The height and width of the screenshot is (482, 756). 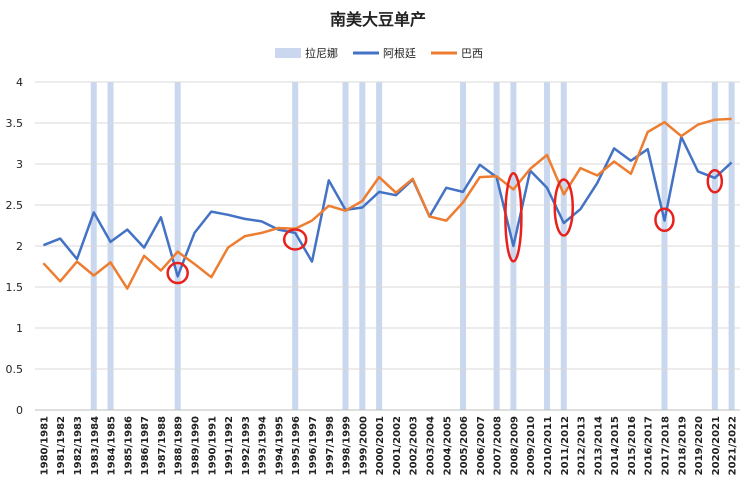 I want to click on x-tick-label: 1983/1984, so click(x=95, y=445).